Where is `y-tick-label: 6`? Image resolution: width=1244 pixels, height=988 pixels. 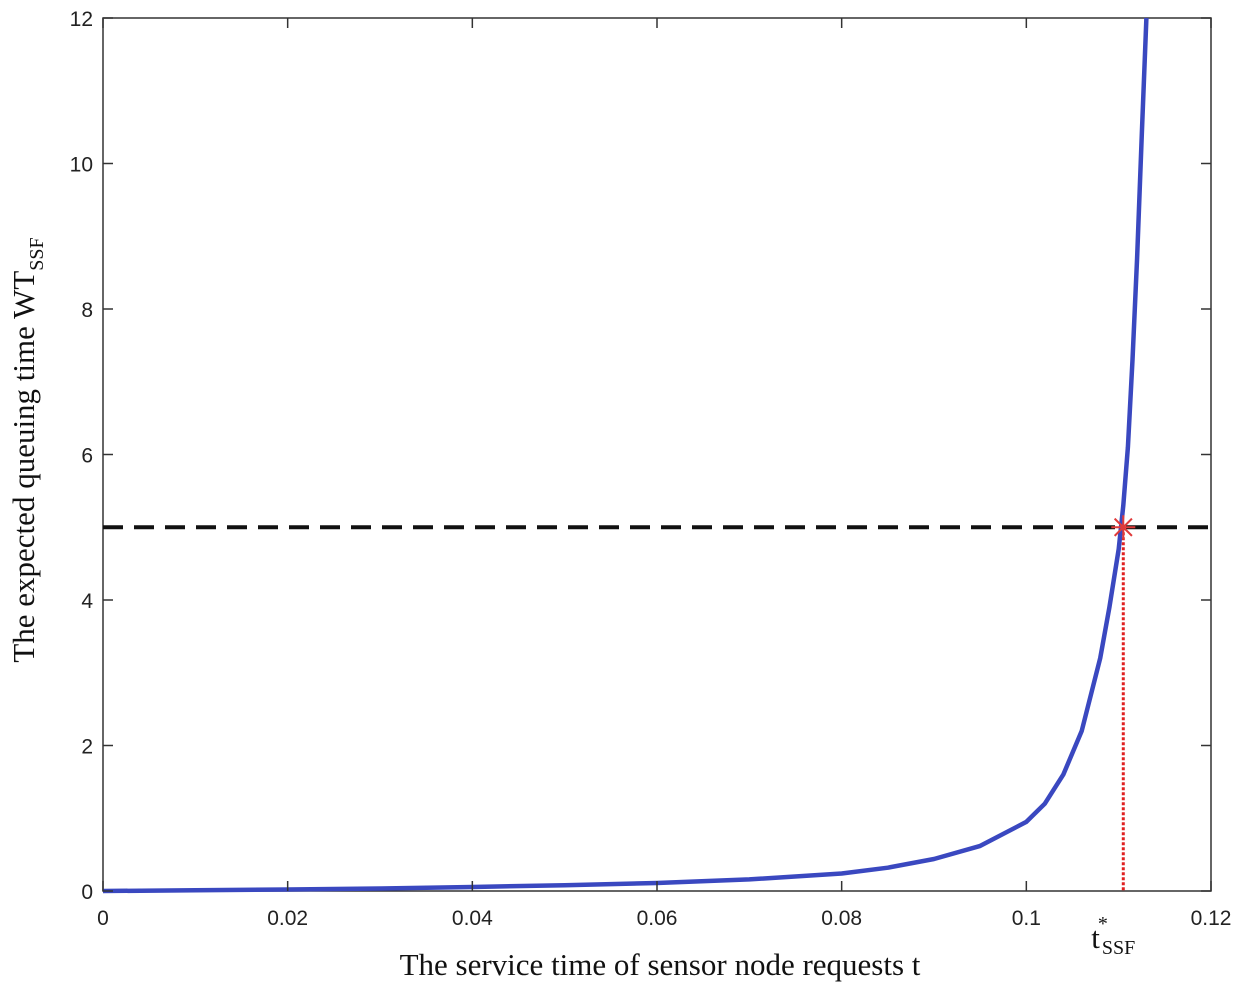 y-tick-label: 6 is located at coordinates (87, 456).